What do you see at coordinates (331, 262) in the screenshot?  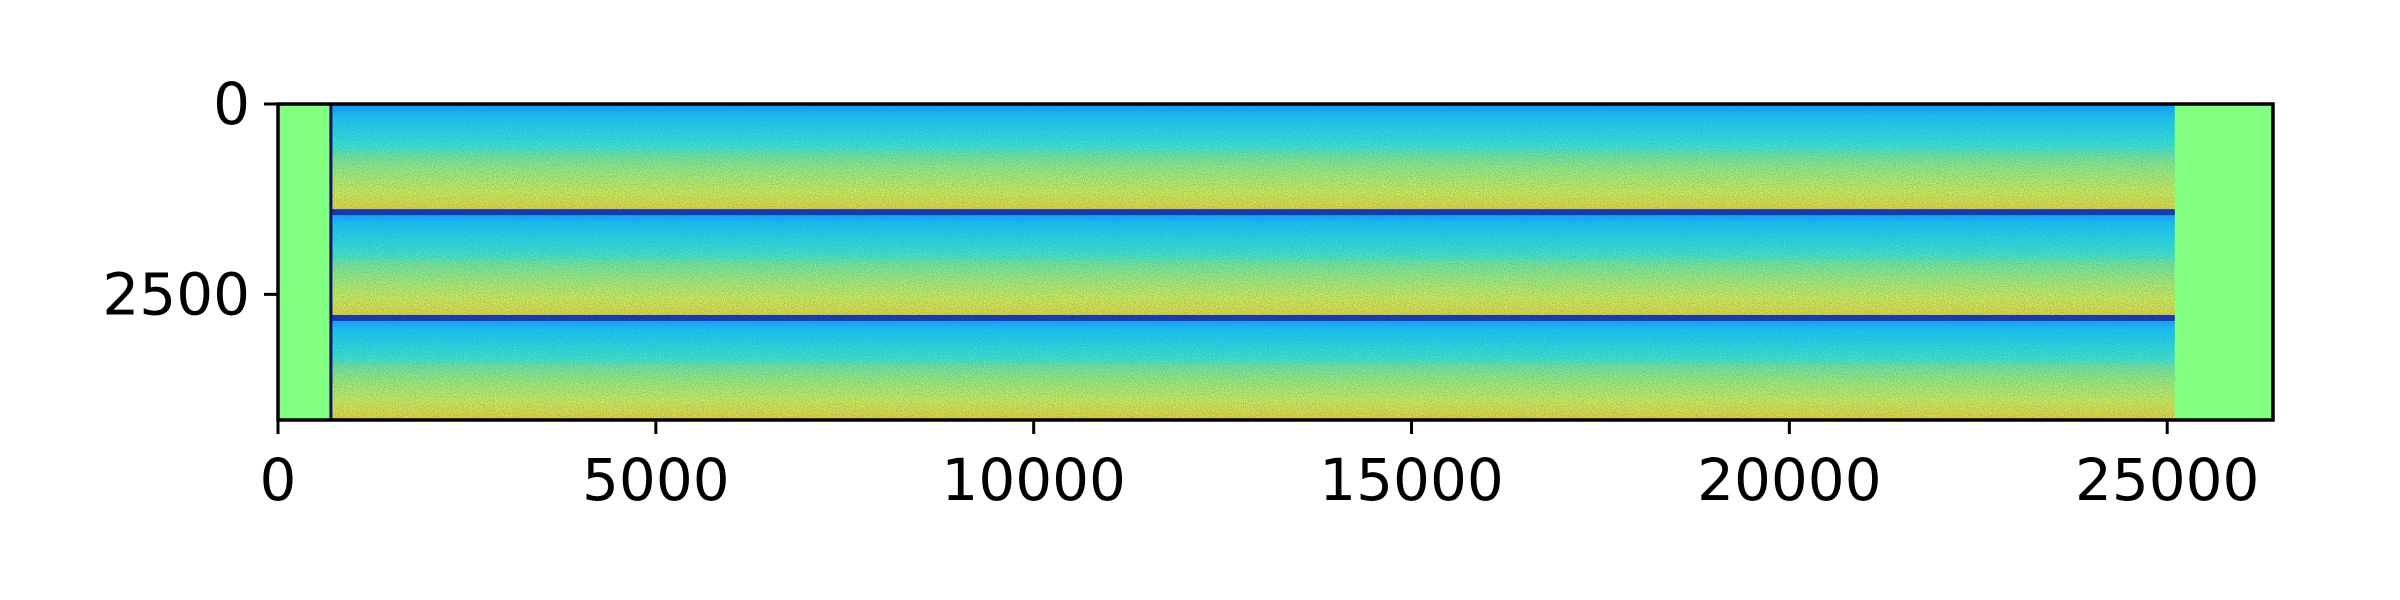 I see `separator-column` at bounding box center [331, 262].